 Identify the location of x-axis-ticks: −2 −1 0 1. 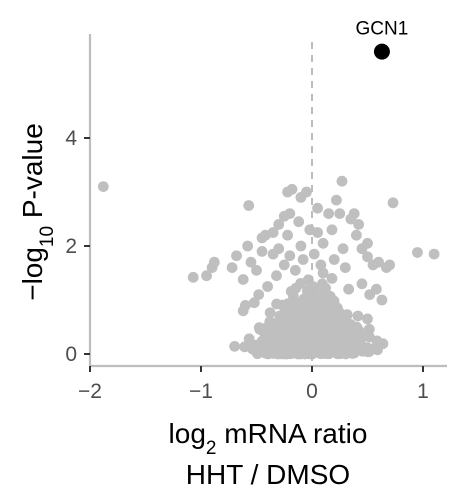
(253, 384).